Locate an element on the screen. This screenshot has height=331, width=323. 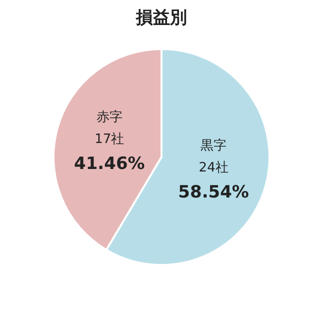
chart-title: 損益別 is located at coordinates (161, 18).